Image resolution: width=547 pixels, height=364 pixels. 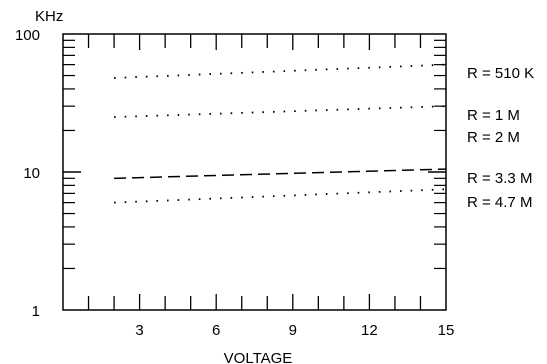 What do you see at coordinates (493, 137) in the screenshot?
I see `series-label: R = 2 M` at bounding box center [493, 137].